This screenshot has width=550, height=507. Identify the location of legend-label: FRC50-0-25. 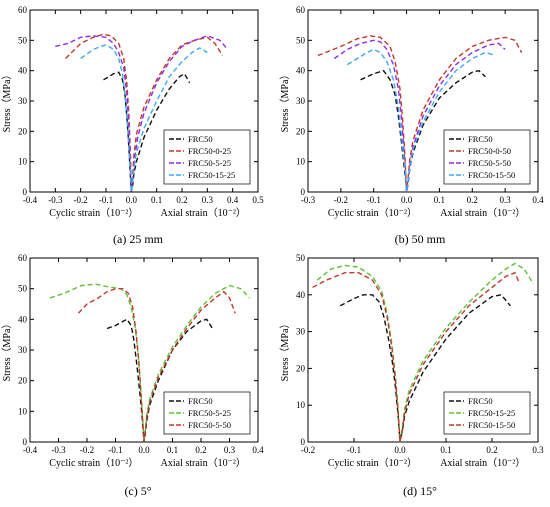
(209, 151).